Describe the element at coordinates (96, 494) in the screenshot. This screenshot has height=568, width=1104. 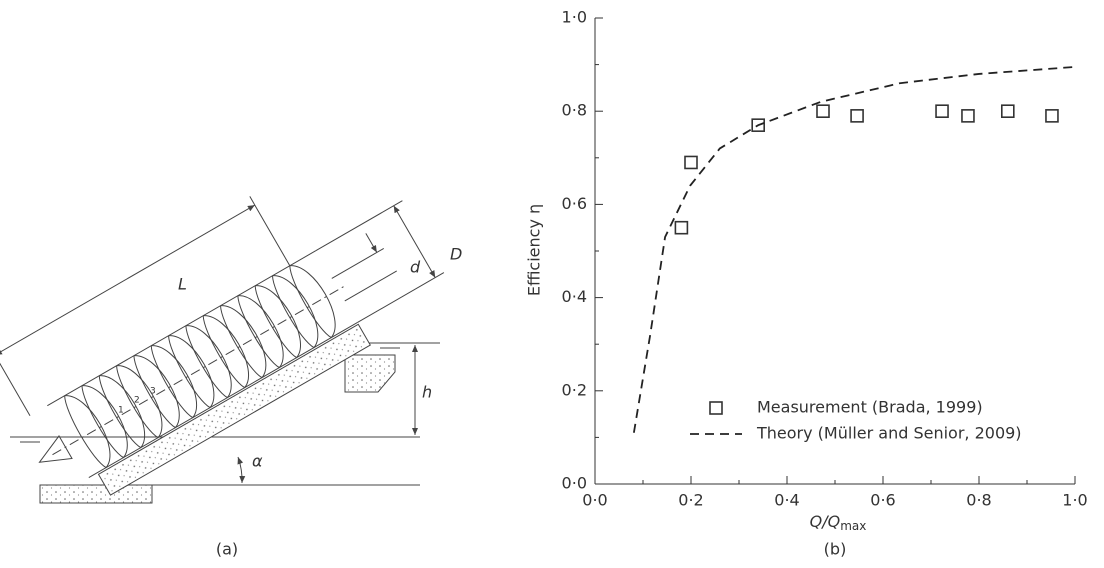
I see `lower-foundation` at that location.